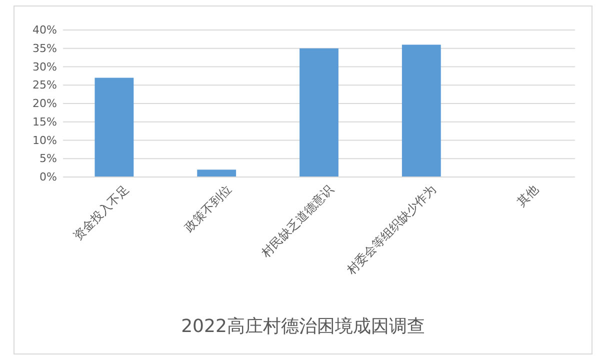 Image resolution: width=605 pixels, height=362 pixels. Describe the element at coordinates (303, 326) in the screenshot. I see `text: 2022高庄村德治困境成因调查` at that location.